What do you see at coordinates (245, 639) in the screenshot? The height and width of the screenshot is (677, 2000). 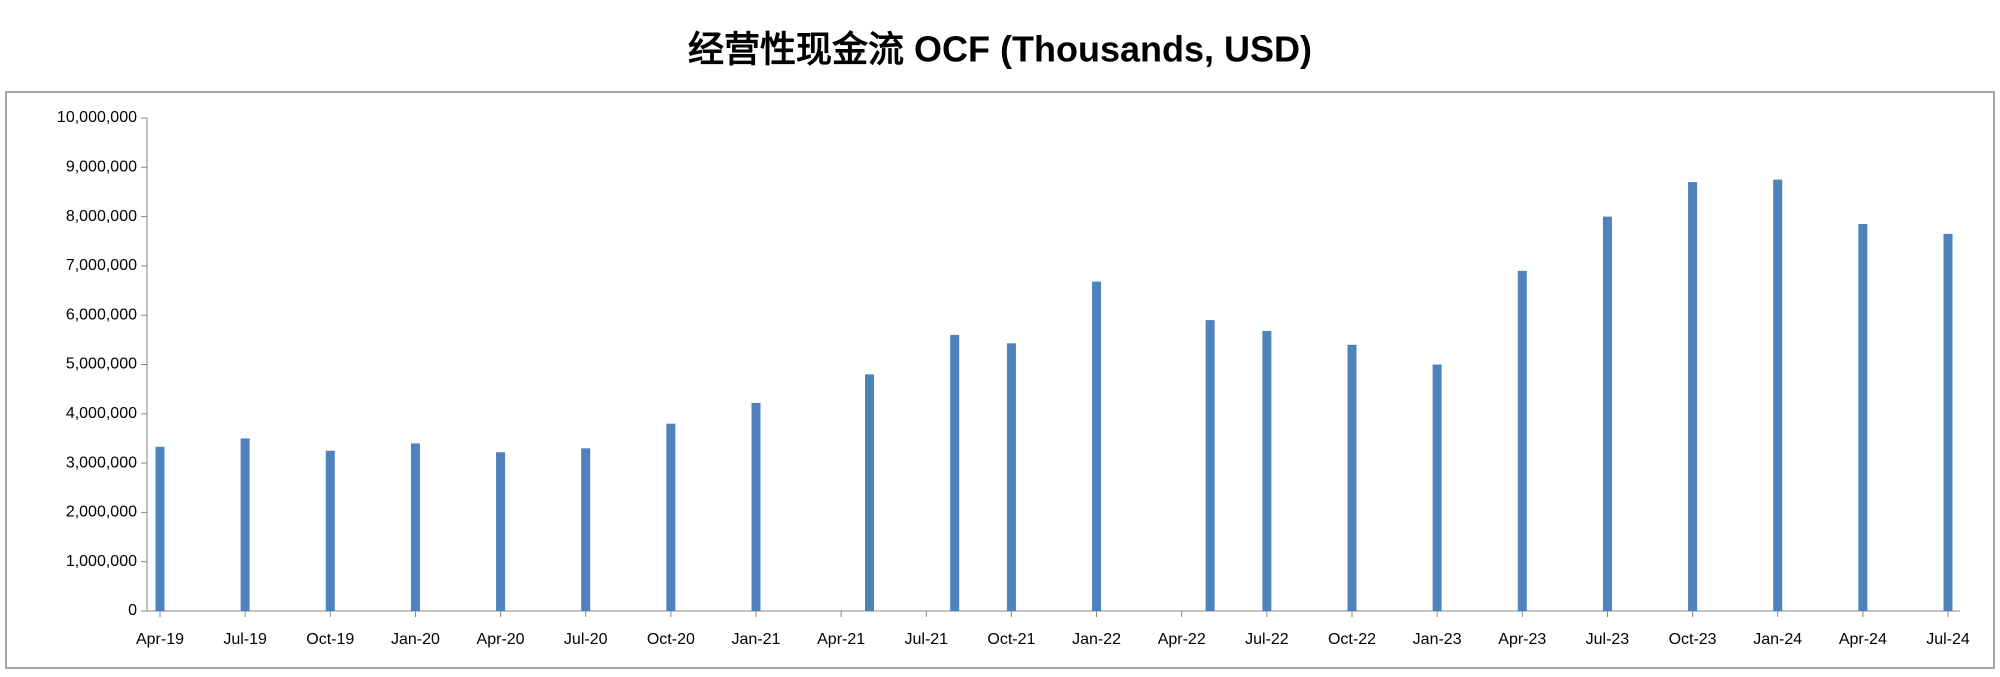 I see `x-tick-label: Jul-19` at bounding box center [245, 639].